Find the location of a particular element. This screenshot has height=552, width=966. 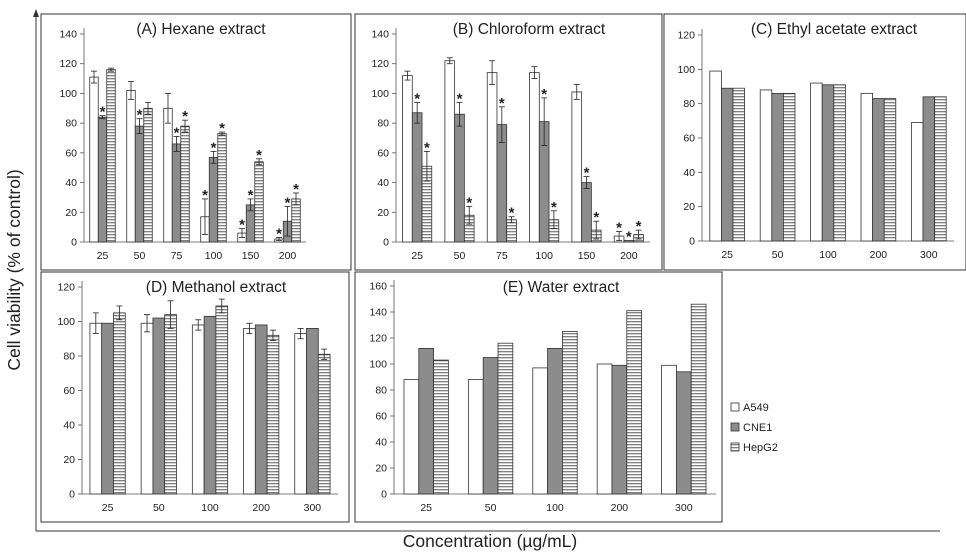

panel-e-xtick-label: 300 is located at coordinates (684, 508).